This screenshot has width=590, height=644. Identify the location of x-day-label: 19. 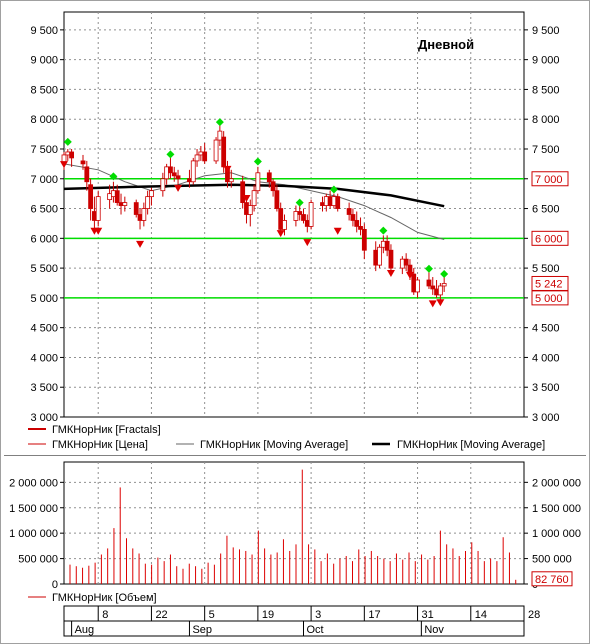
(268, 615).